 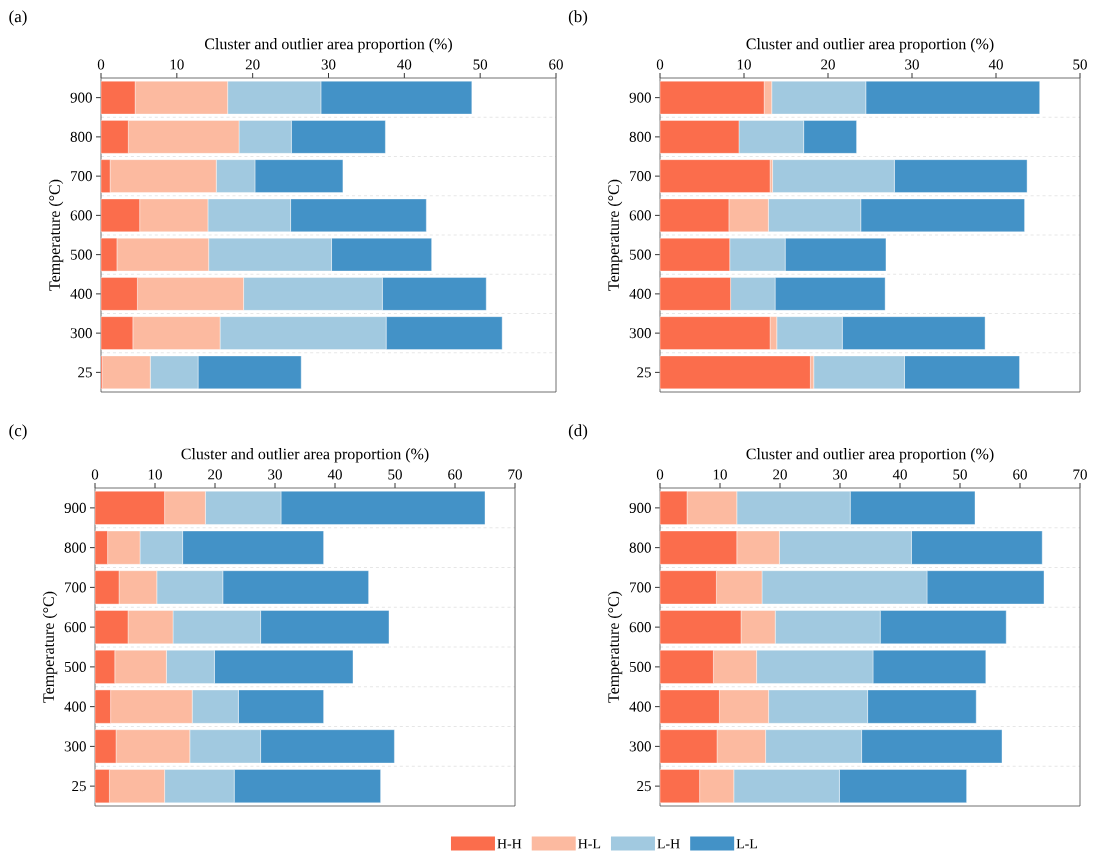 What do you see at coordinates (18, 18) in the screenshot?
I see `text: (a)` at bounding box center [18, 18].